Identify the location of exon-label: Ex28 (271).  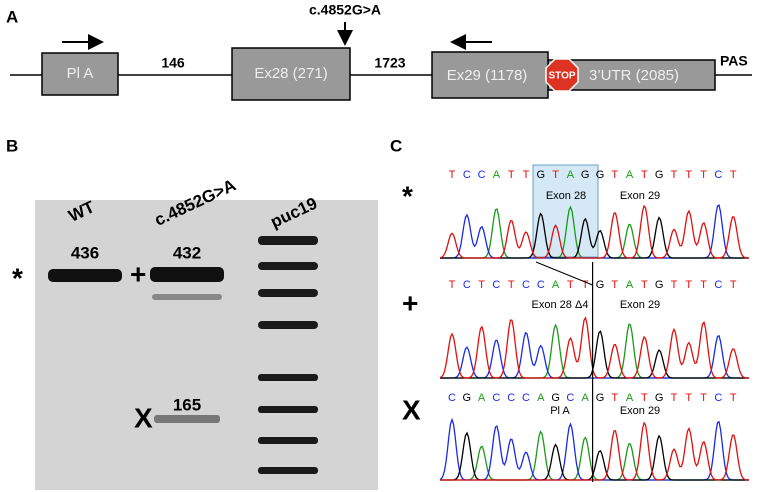
(290, 73).